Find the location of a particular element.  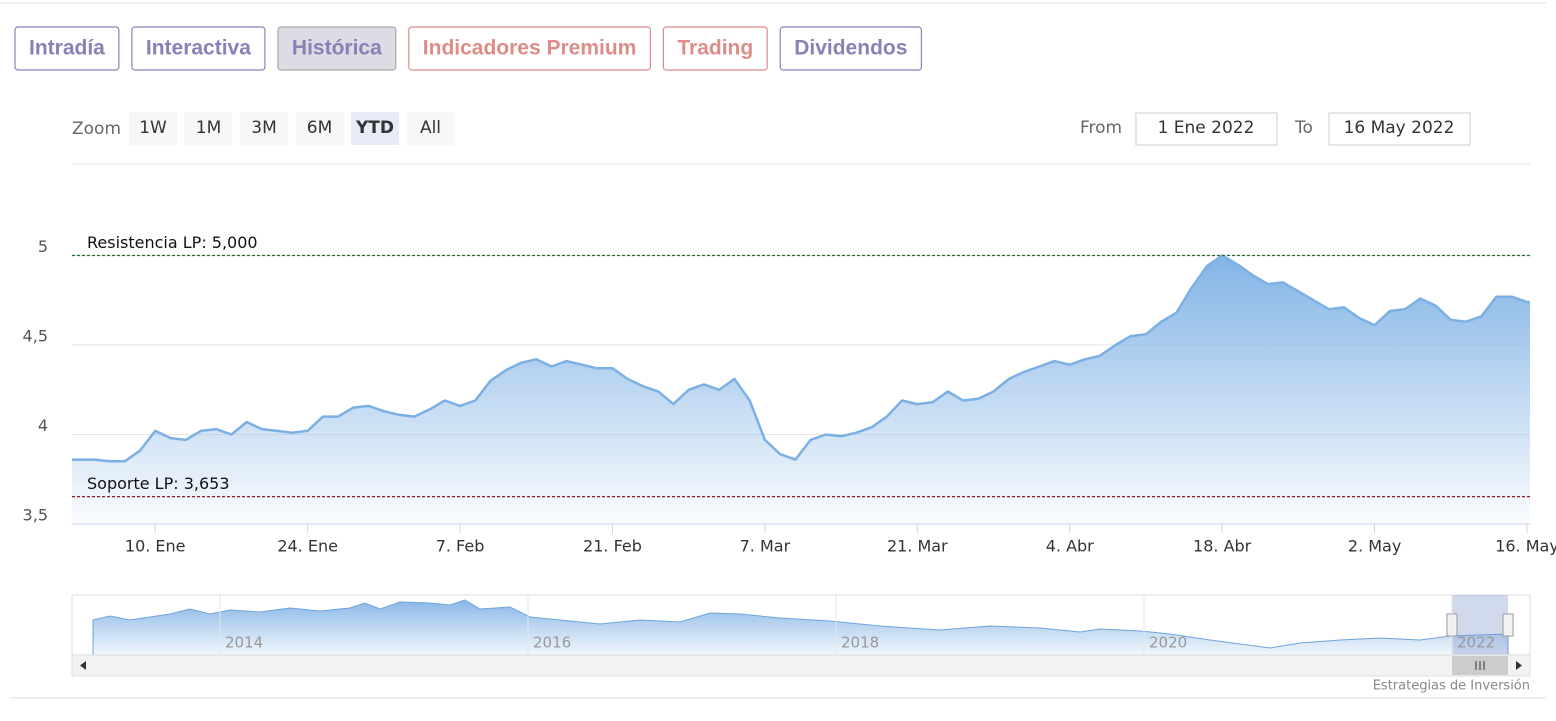

y-tick-label: 3,5 is located at coordinates (35, 515).